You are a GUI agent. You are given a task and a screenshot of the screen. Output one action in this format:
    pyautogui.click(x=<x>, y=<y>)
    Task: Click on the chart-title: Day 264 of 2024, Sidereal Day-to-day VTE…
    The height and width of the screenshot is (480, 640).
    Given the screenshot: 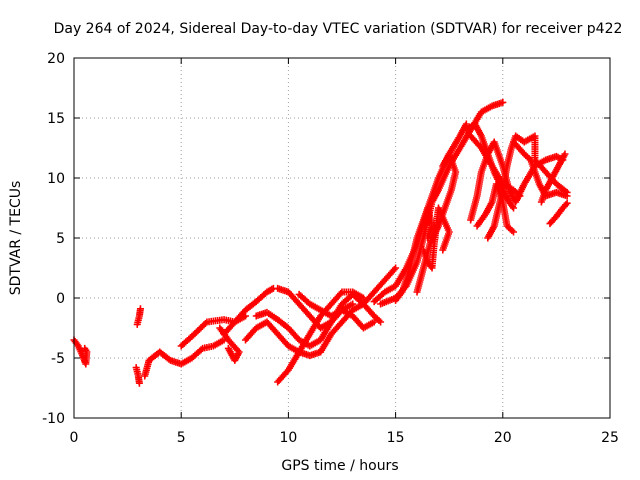 What is the action you would take?
    pyautogui.click(x=338, y=29)
    